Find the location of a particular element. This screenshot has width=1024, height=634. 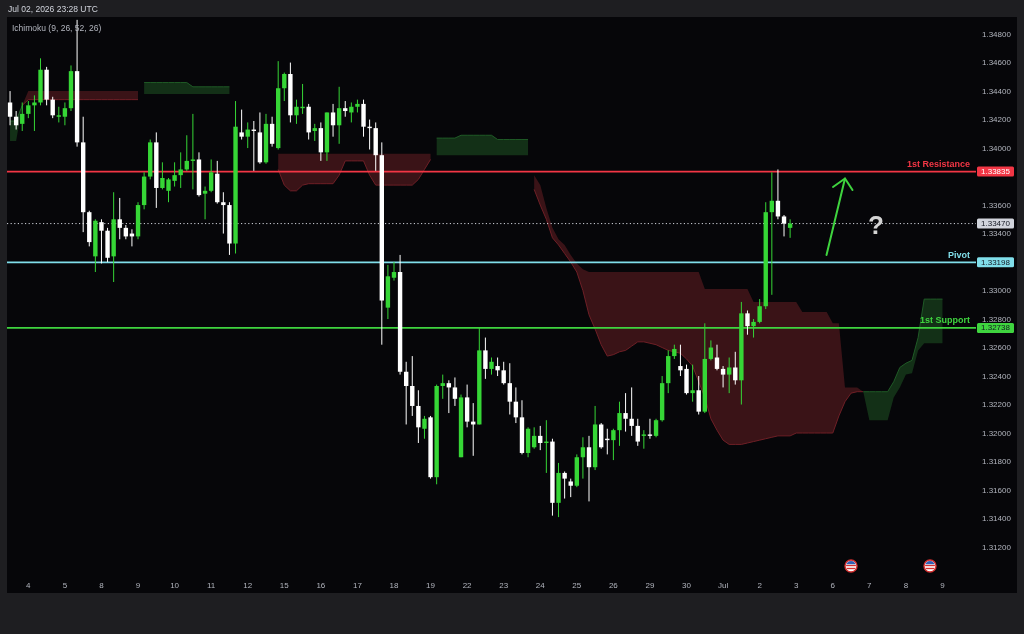

y-tick-label: 1.32800 is located at coordinates (997, 319).